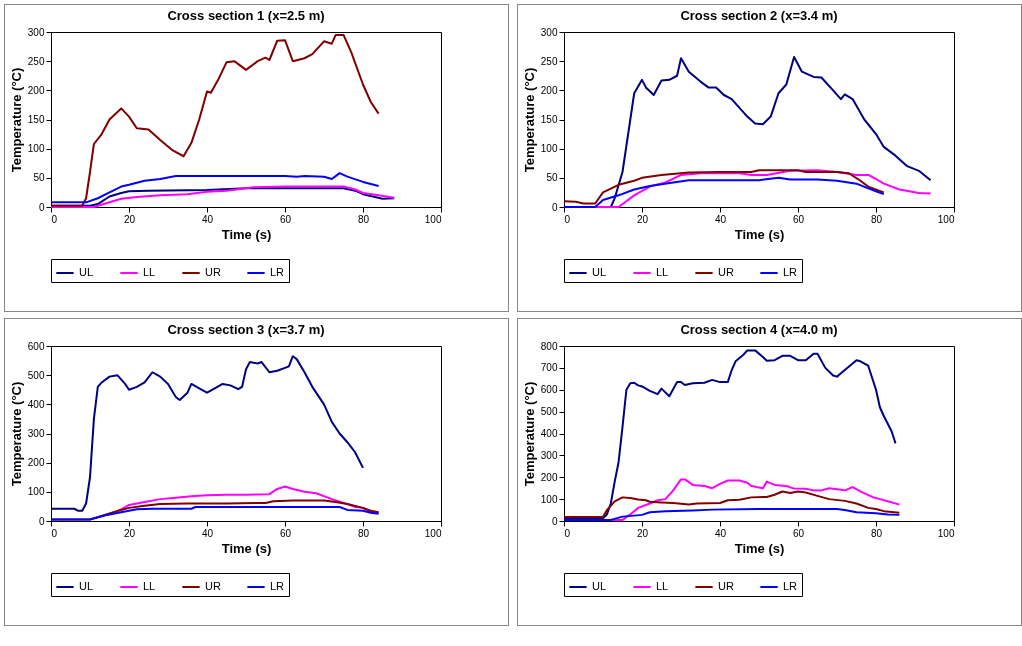  I want to click on y-tick-label: 800, so click(549, 346).